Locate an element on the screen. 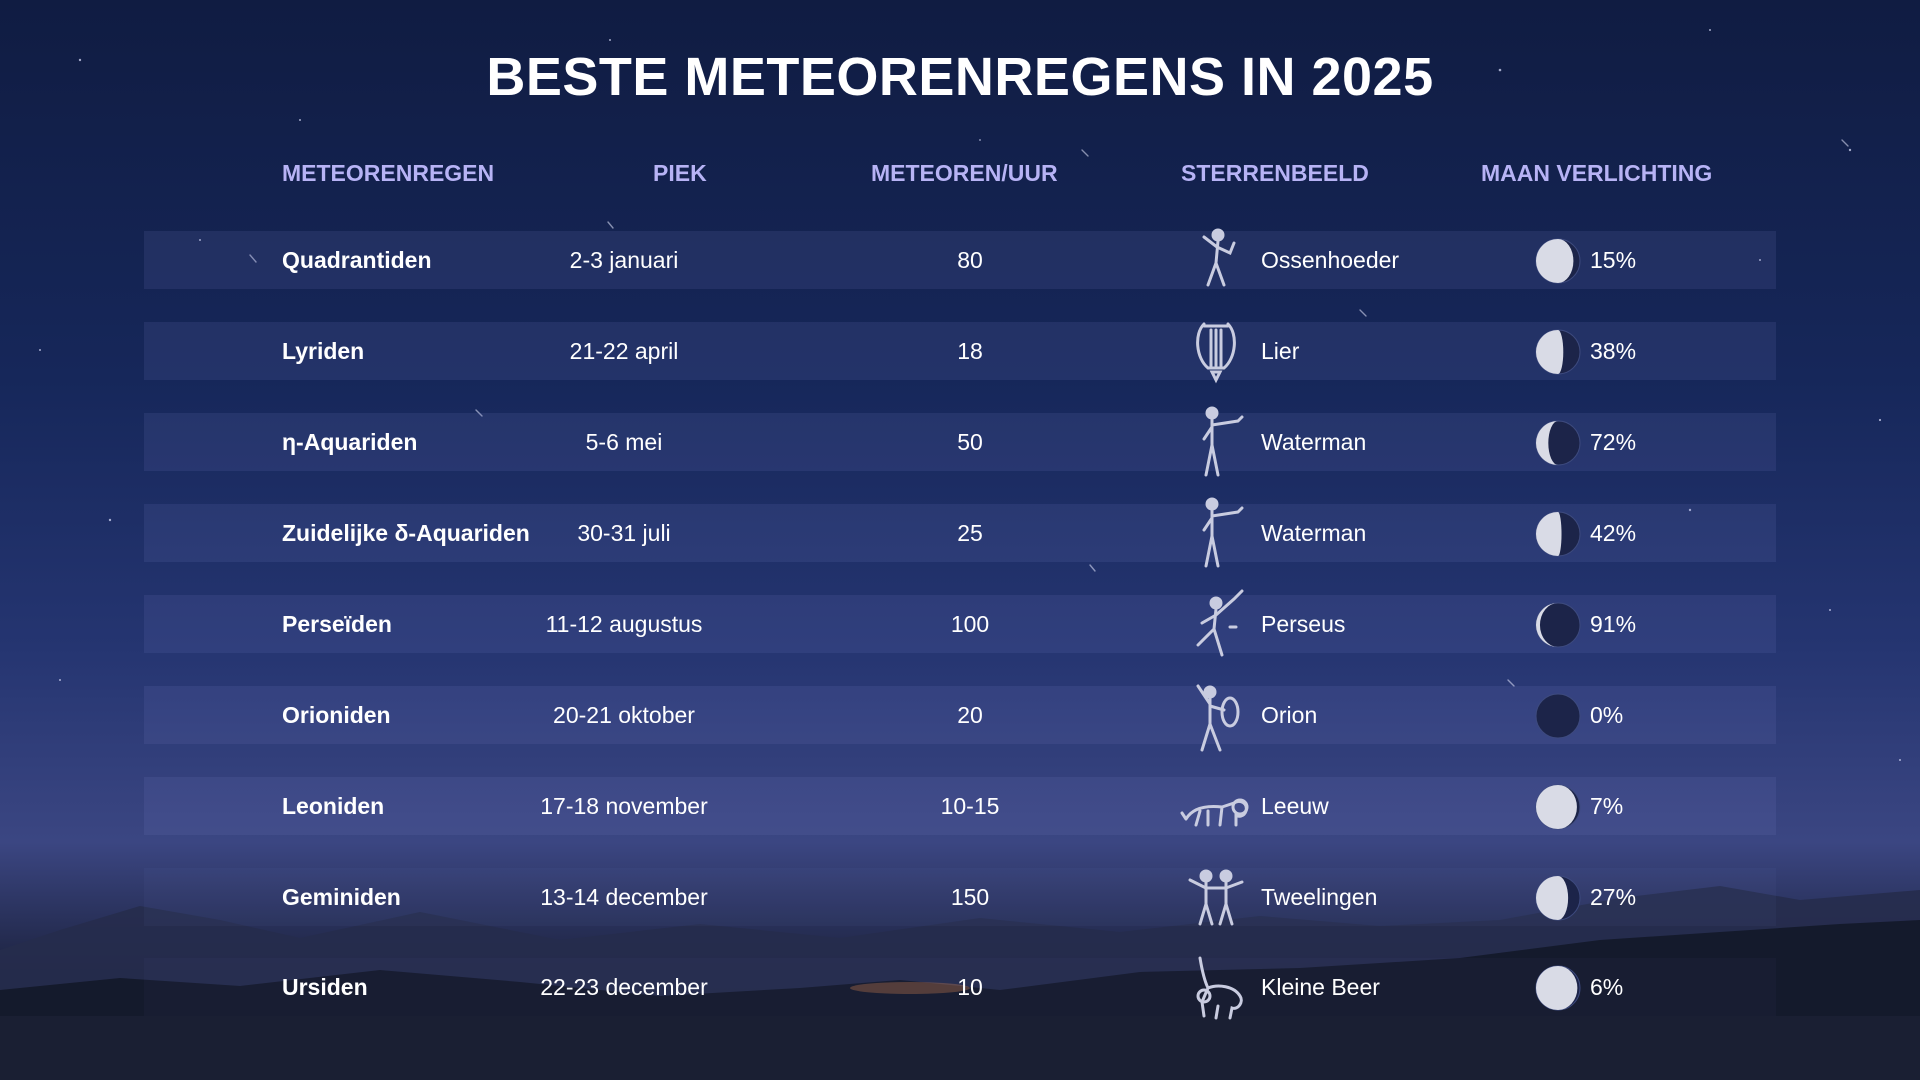  column-header-peak: PIEK is located at coordinates (680, 173).